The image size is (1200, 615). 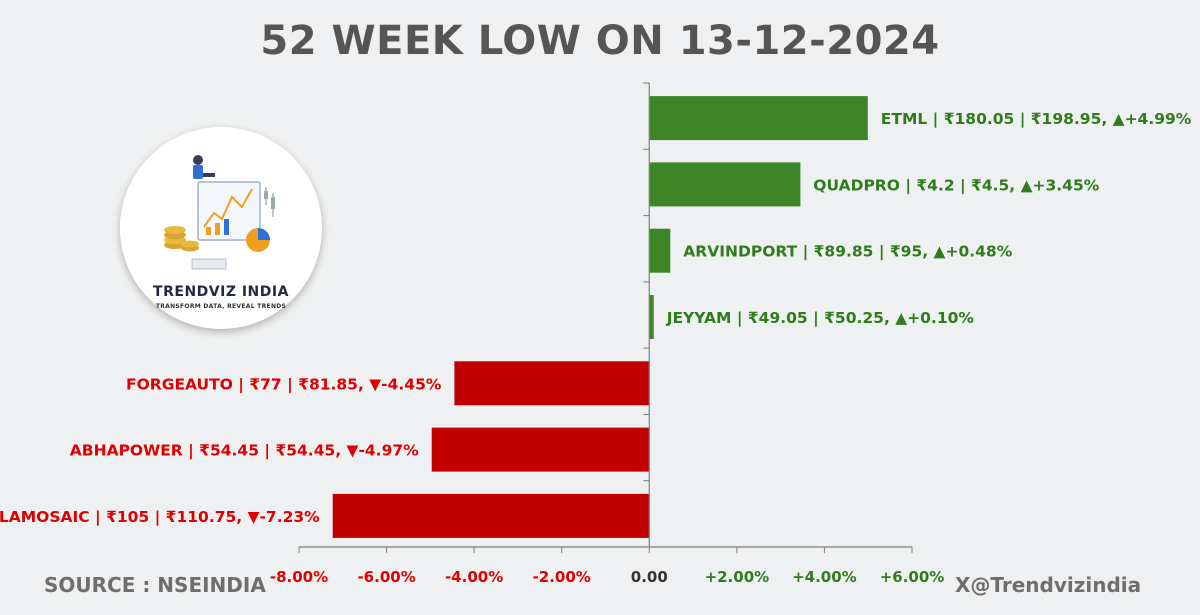 I want to click on data-label-abhapower: ABHAPOWER | ₹54.45 | ₹54.45, ▼-4.97%, so click(x=244, y=451).